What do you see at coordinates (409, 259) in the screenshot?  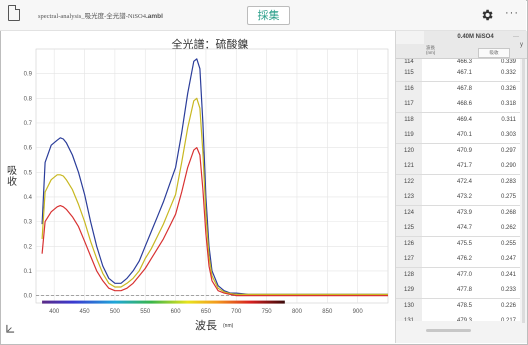 I see `row-index: 127` at bounding box center [409, 259].